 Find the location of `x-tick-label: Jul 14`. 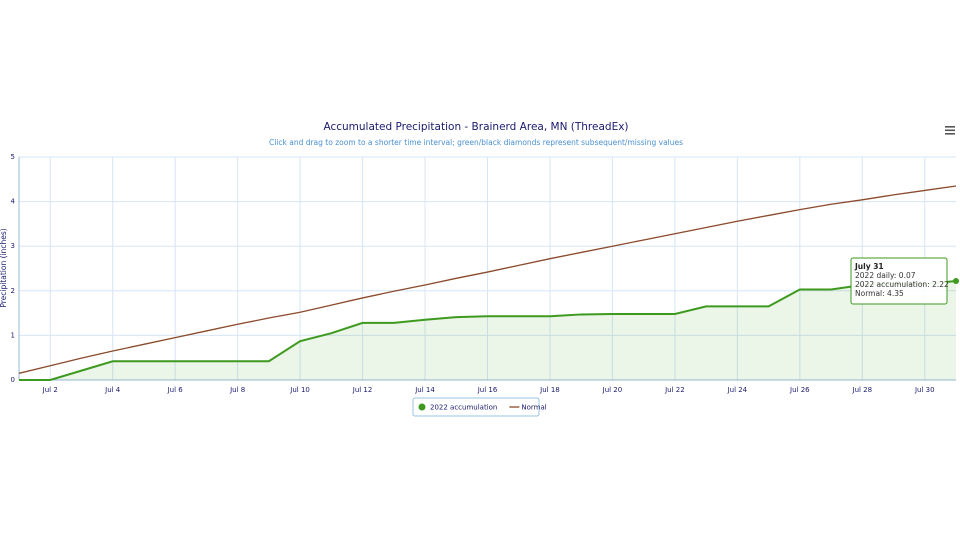

x-tick-label: Jul 14 is located at coordinates (424, 390).